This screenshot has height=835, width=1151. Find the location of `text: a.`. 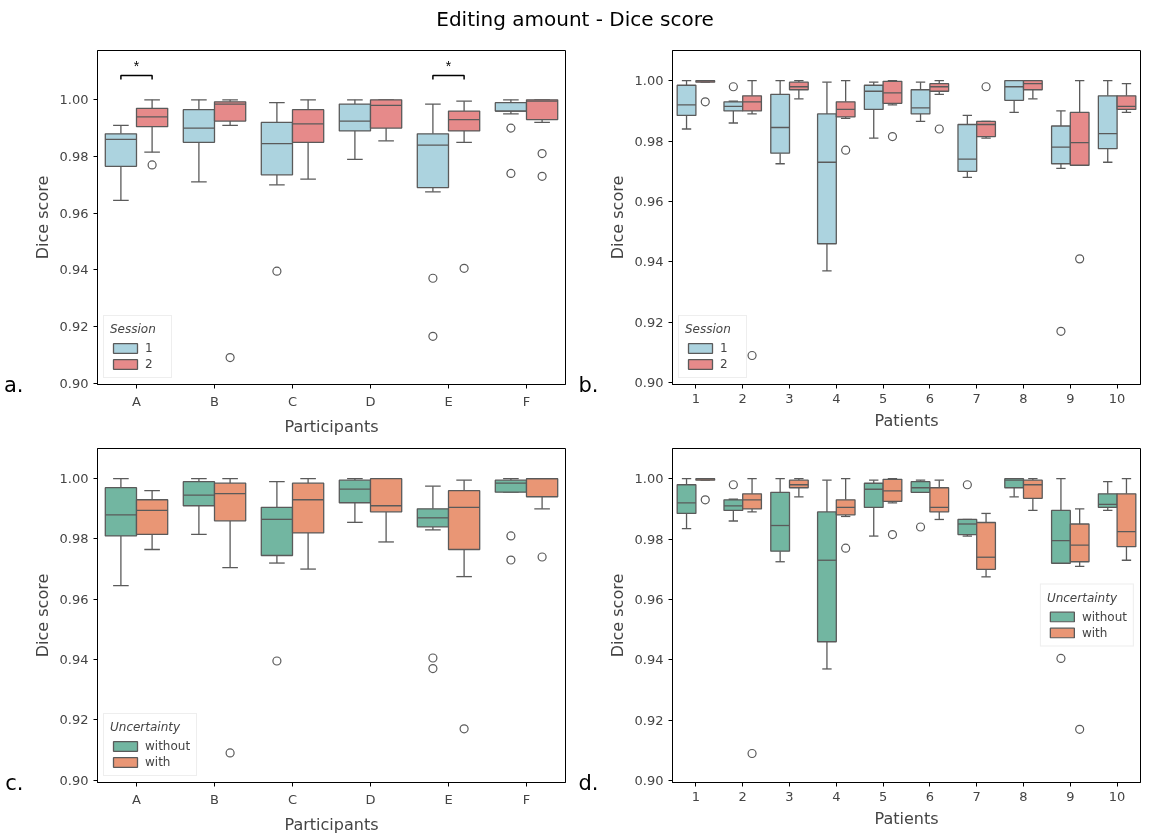

text: a. is located at coordinates (13, 384).